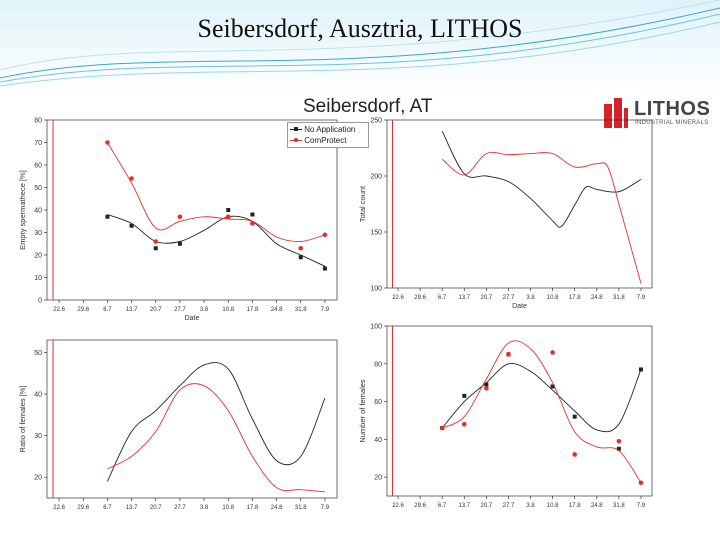 This screenshot has width=720, height=540. I want to click on logo-name: LITHOS, so click(672, 109).